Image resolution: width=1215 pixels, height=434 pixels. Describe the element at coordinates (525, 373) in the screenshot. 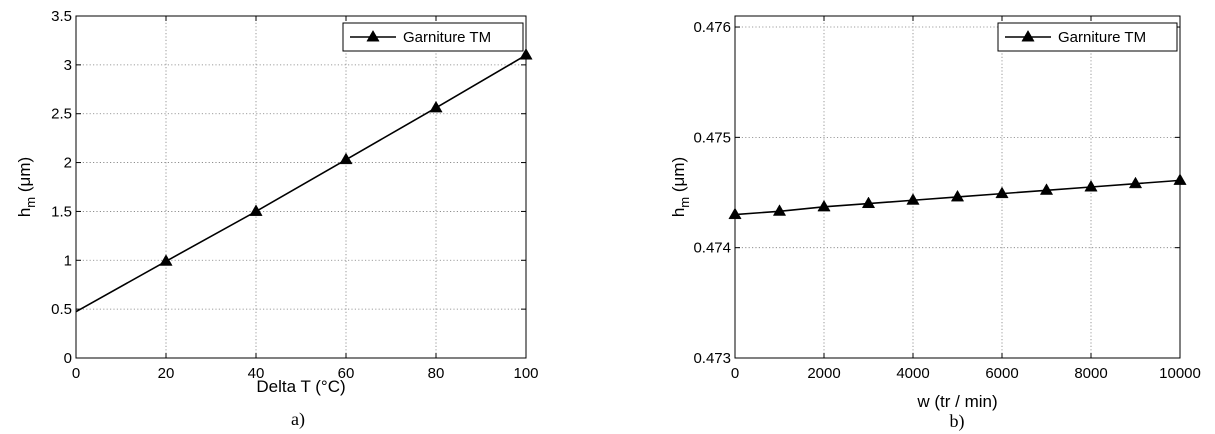

I see `x-tick-label: 100` at that location.